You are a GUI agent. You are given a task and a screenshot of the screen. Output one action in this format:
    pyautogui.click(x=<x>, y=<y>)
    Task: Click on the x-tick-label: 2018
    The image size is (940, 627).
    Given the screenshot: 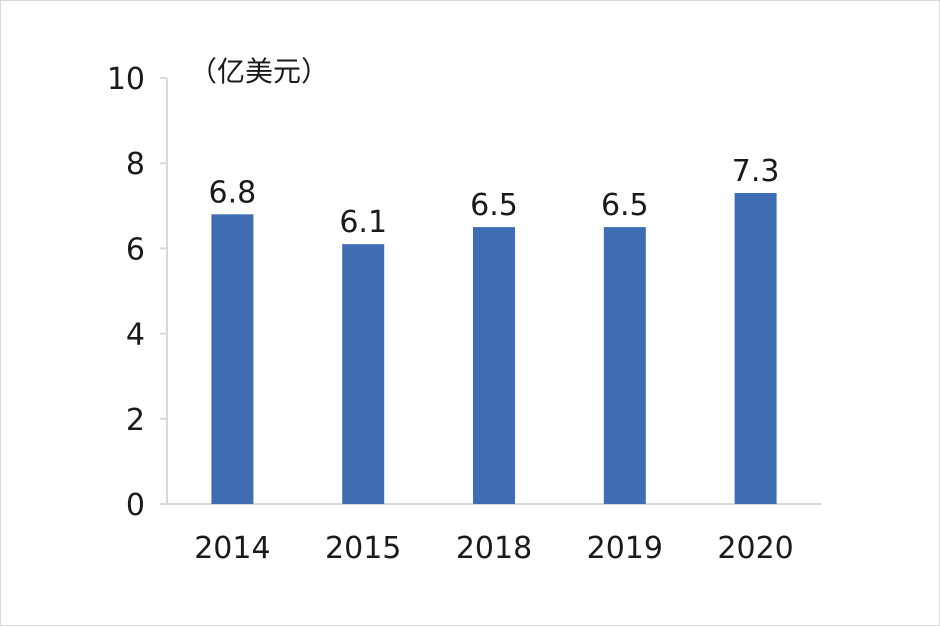 What is the action you would take?
    pyautogui.click(x=494, y=548)
    